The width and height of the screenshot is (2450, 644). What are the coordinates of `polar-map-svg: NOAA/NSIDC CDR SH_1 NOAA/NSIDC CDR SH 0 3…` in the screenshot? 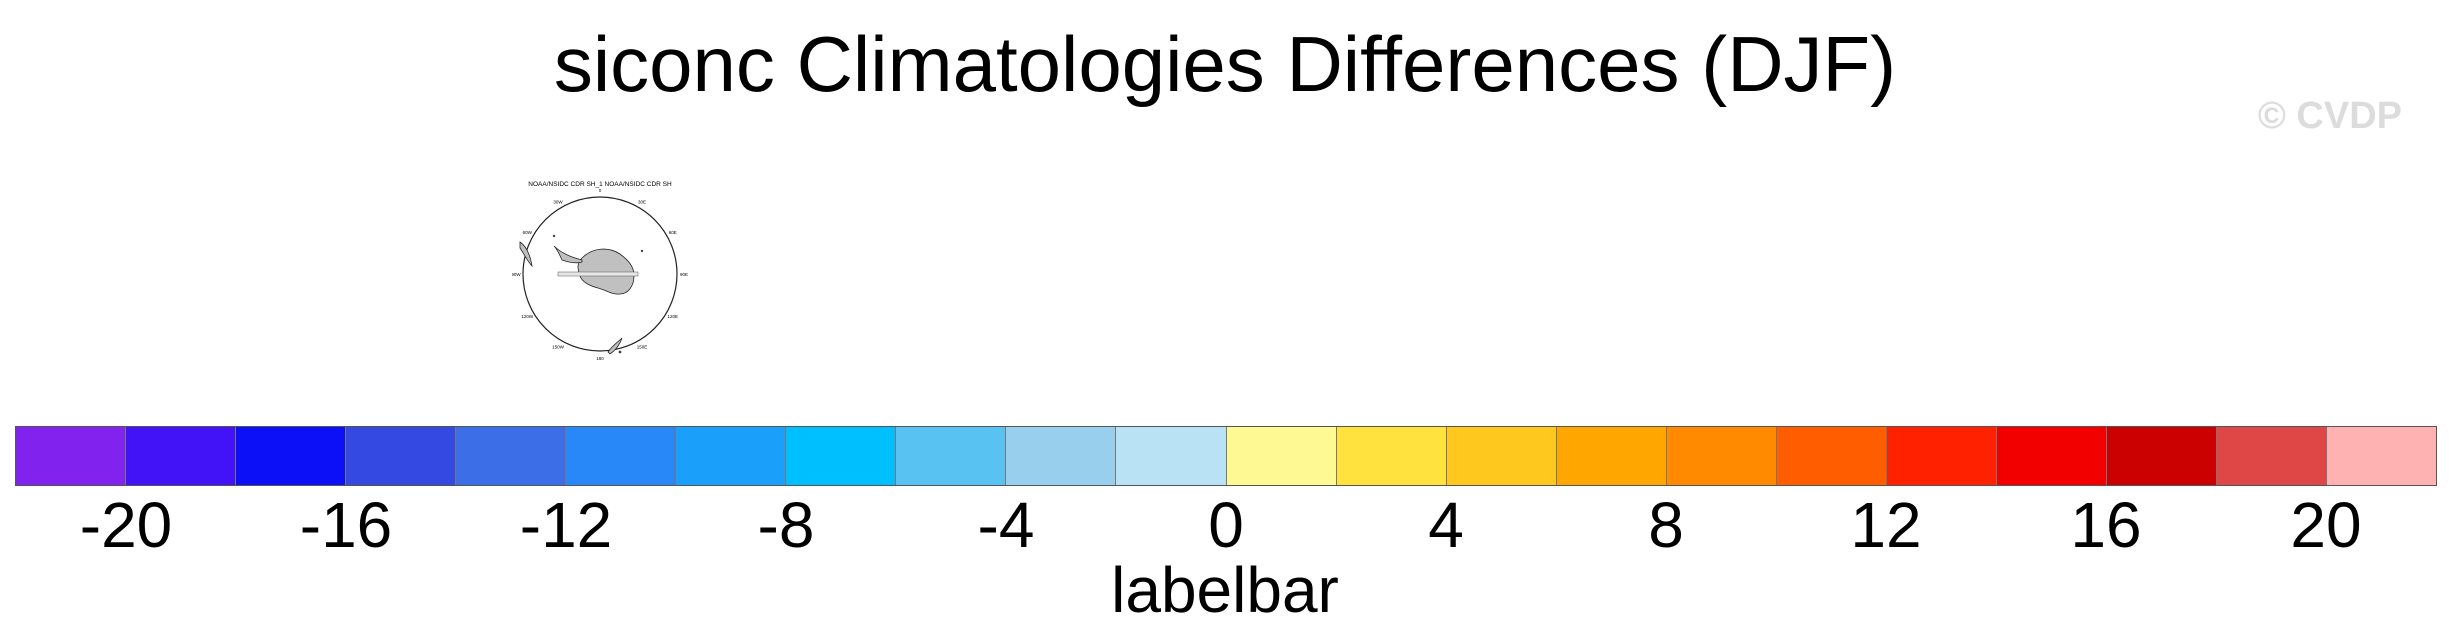 It's located at (600, 270).